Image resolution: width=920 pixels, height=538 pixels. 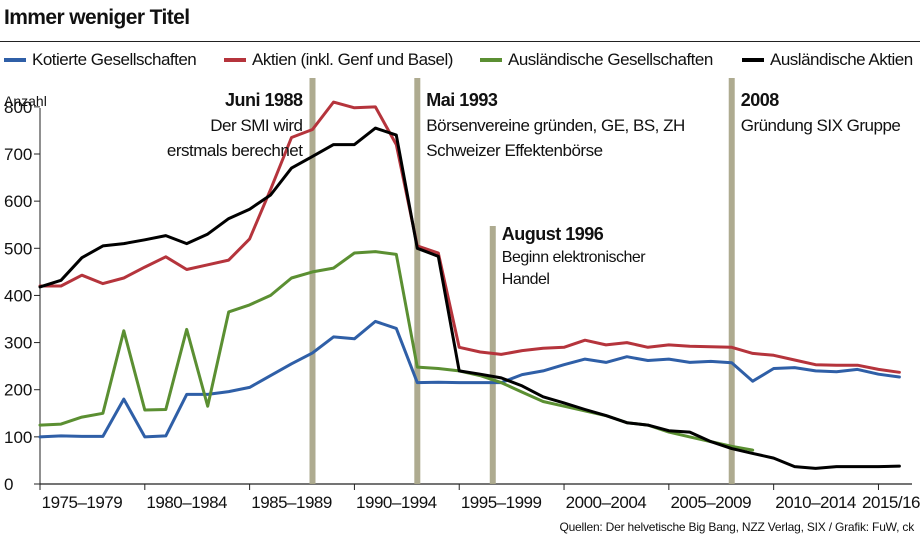 What do you see at coordinates (15, 60) in the screenshot?
I see `legend-swatch-blue` at bounding box center [15, 60].